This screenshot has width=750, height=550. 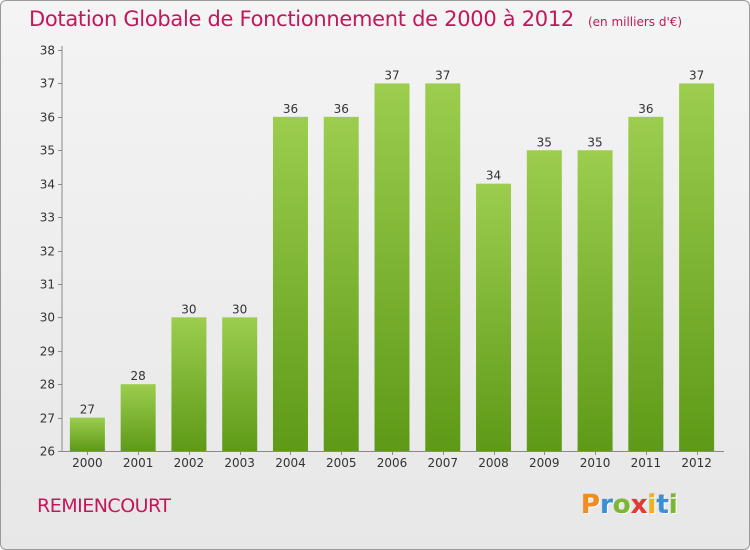 I want to click on data-label-2005: 36, so click(x=341, y=109).